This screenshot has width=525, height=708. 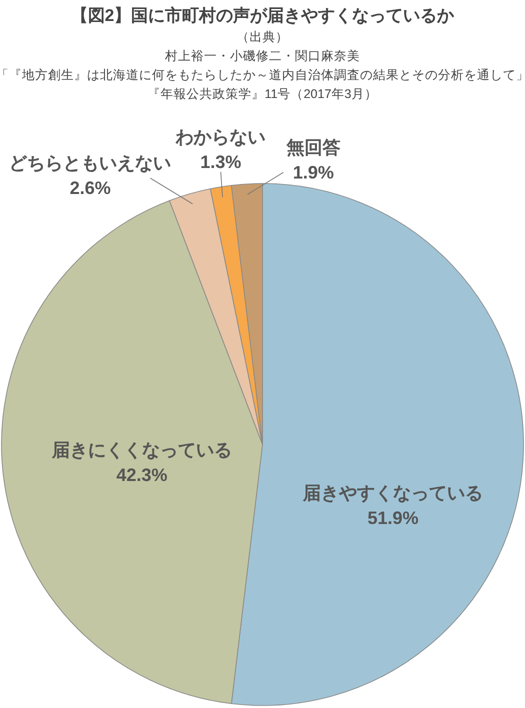 I want to click on annotation: （出典）, so click(x=262, y=37).